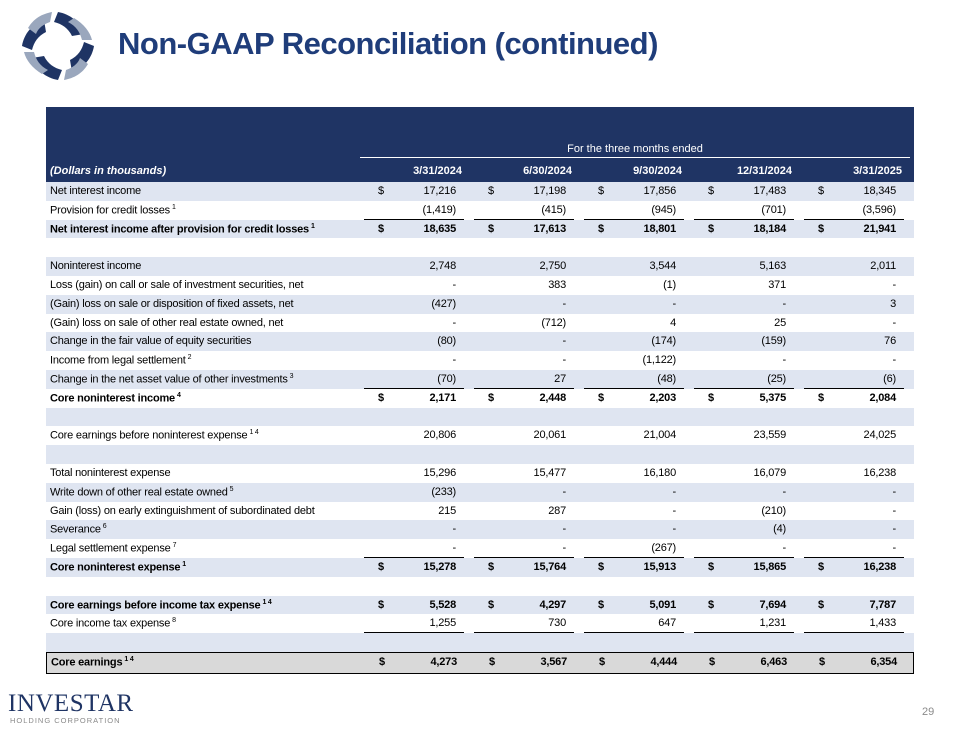 Image resolution: width=960 pixels, height=730 pixels. I want to click on row-label-text: Provision for credit losses, so click(110, 210).